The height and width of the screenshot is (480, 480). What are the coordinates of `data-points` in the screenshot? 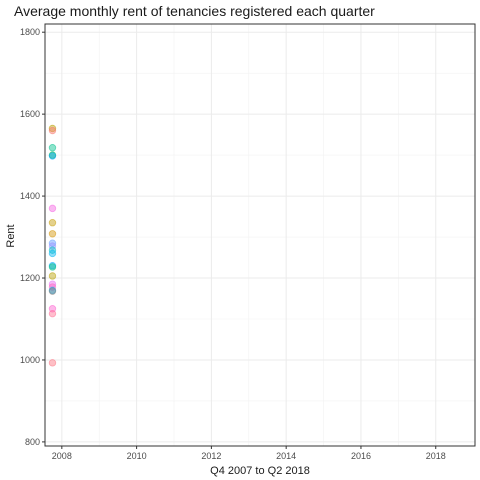 It's located at (52, 245).